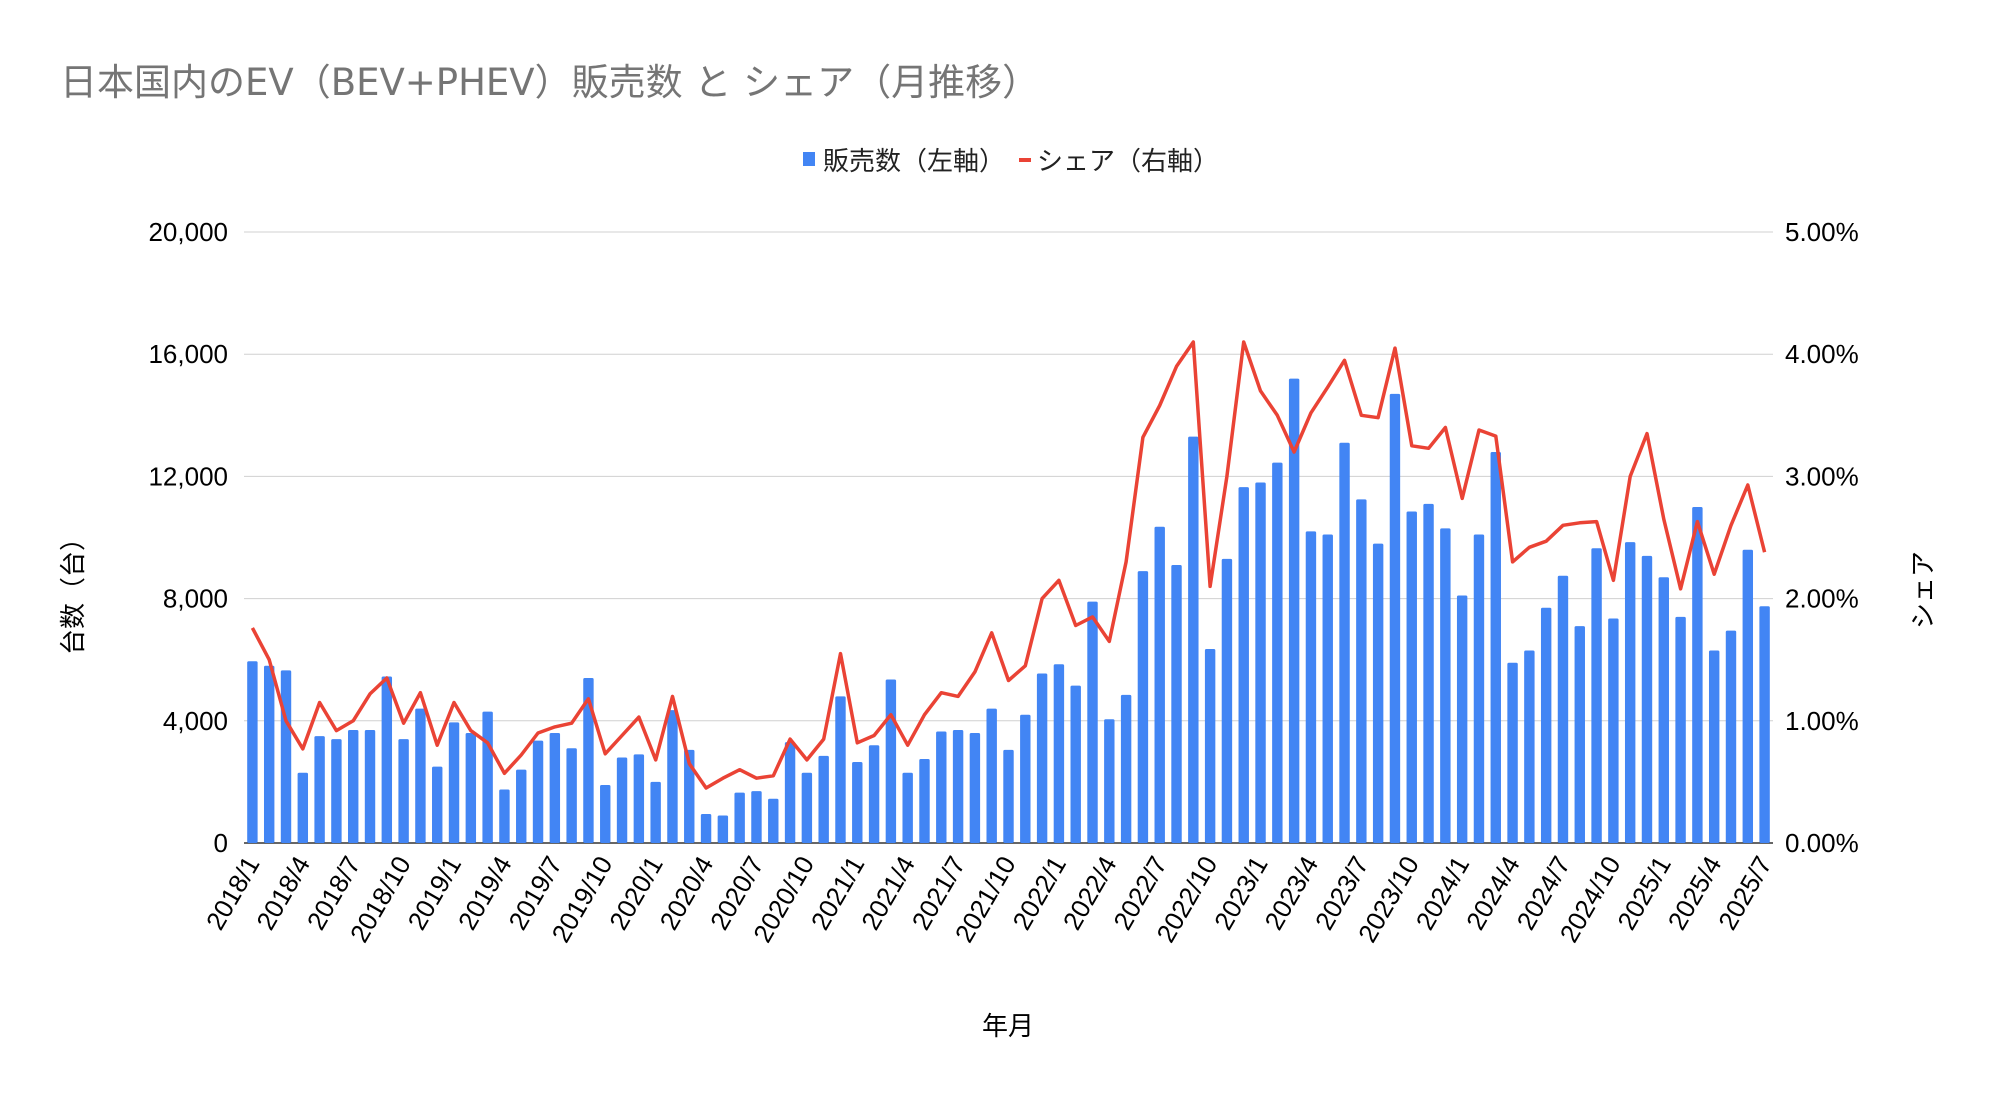  Describe the element at coordinates (1613, 730) in the screenshot. I see `bar-2024/10` at that location.